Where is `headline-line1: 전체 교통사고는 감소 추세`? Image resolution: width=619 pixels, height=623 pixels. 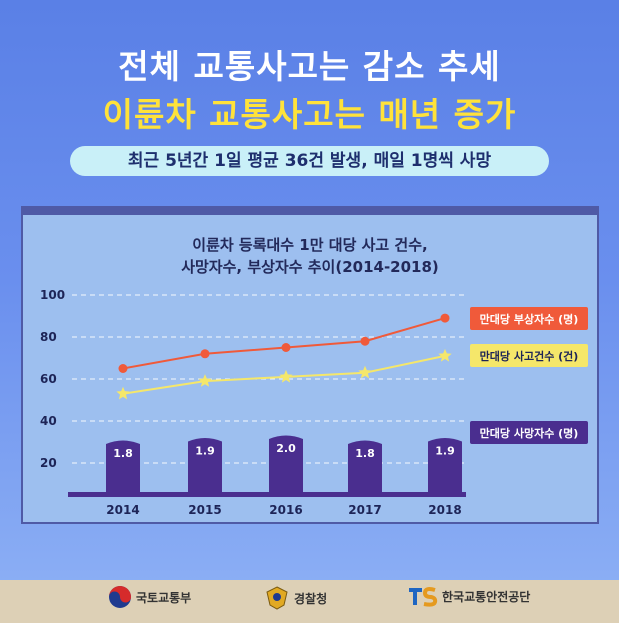 headline-line1: 전체 교통사고는 감소 추세 is located at coordinates (309, 66).